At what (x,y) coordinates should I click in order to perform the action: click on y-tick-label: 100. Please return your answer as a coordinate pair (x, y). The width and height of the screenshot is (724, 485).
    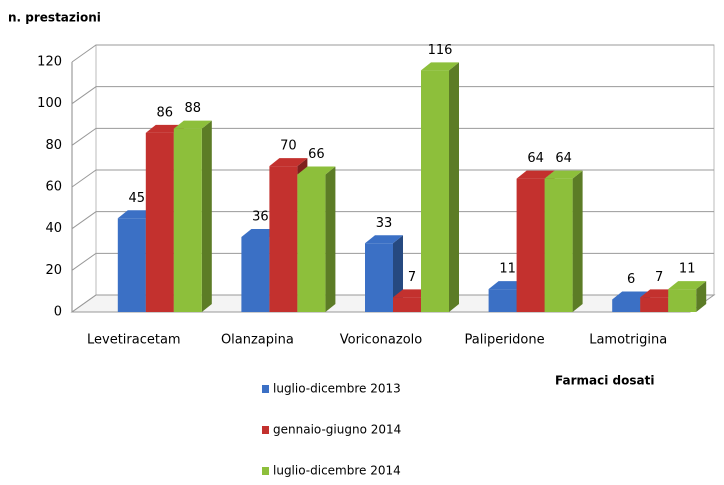
    Looking at the image, I should click on (49, 103).